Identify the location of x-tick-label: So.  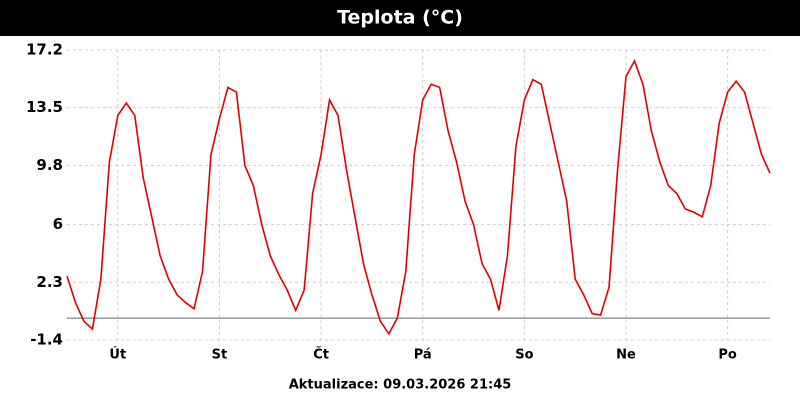
(524, 355).